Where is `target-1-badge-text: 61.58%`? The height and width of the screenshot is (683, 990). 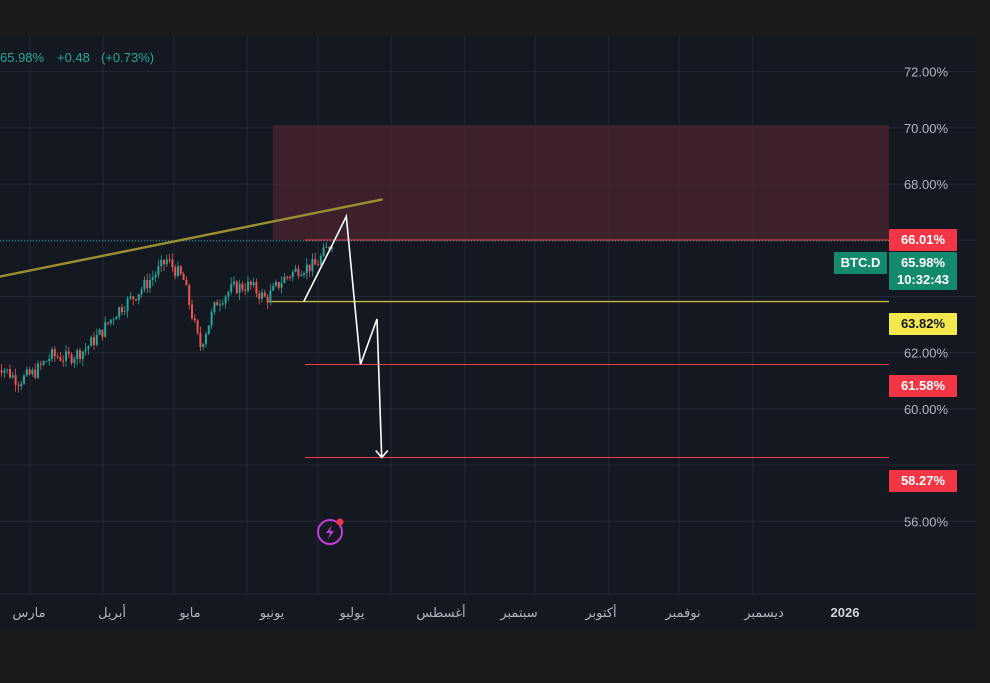
target-1-badge-text: 61.58% is located at coordinates (923, 385).